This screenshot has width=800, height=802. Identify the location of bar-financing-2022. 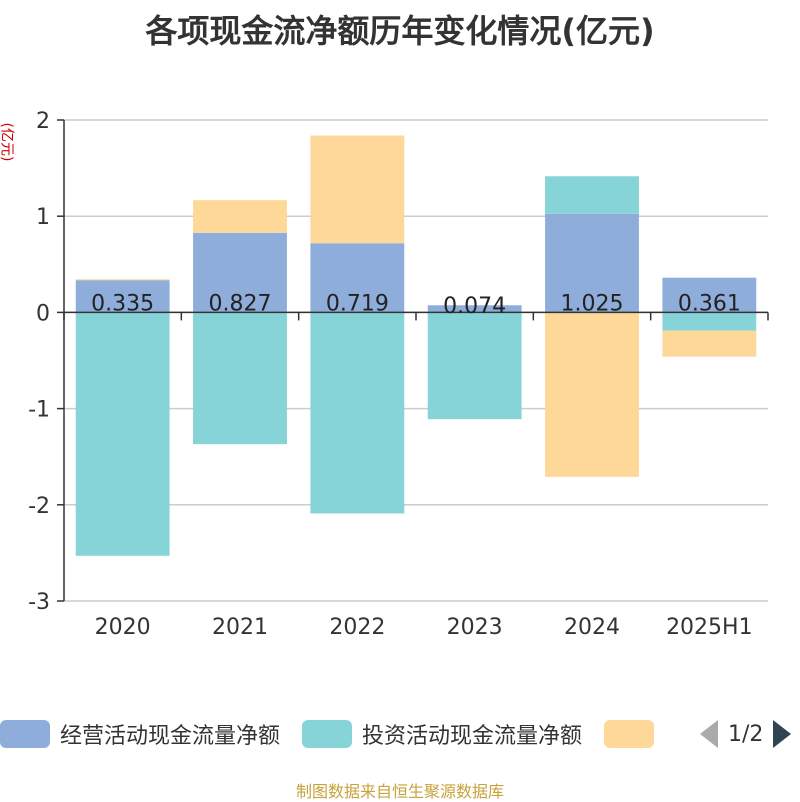
(357, 189).